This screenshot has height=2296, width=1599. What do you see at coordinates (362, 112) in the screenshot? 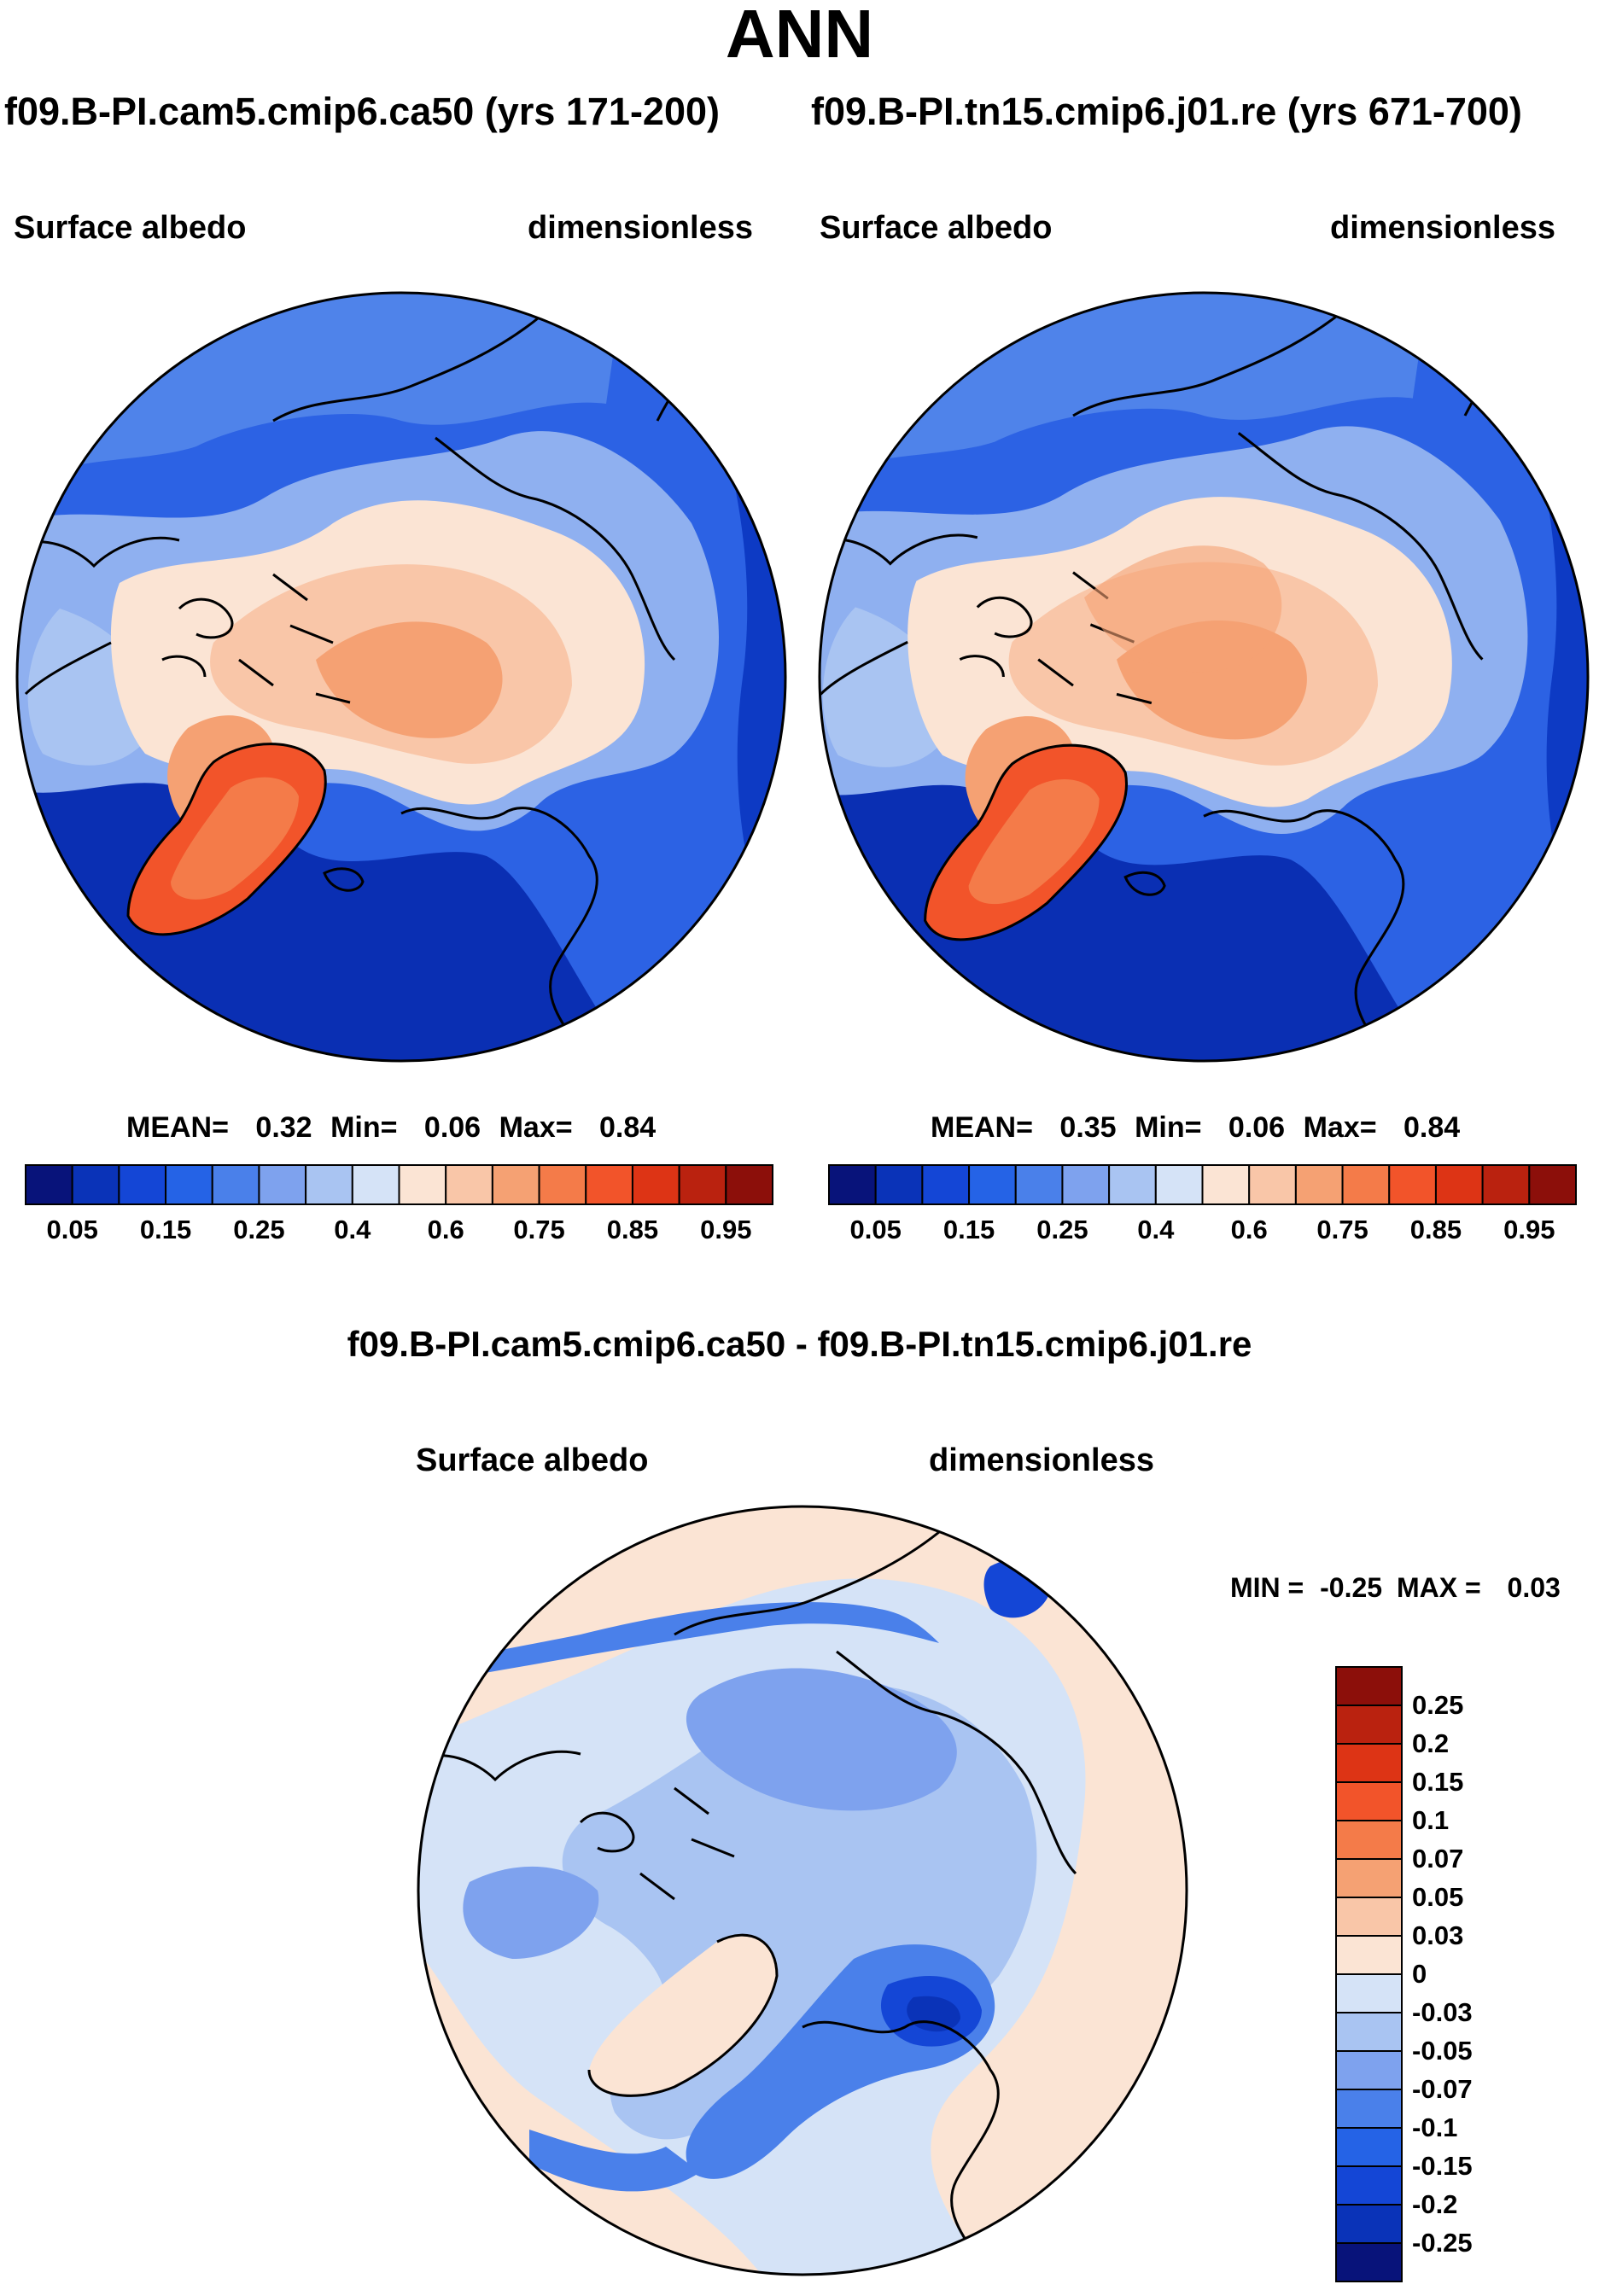
I see `left-case-title: f09.B-PI.cam5.cmip6.ca50 (yrs 171-200)` at bounding box center [362, 112].